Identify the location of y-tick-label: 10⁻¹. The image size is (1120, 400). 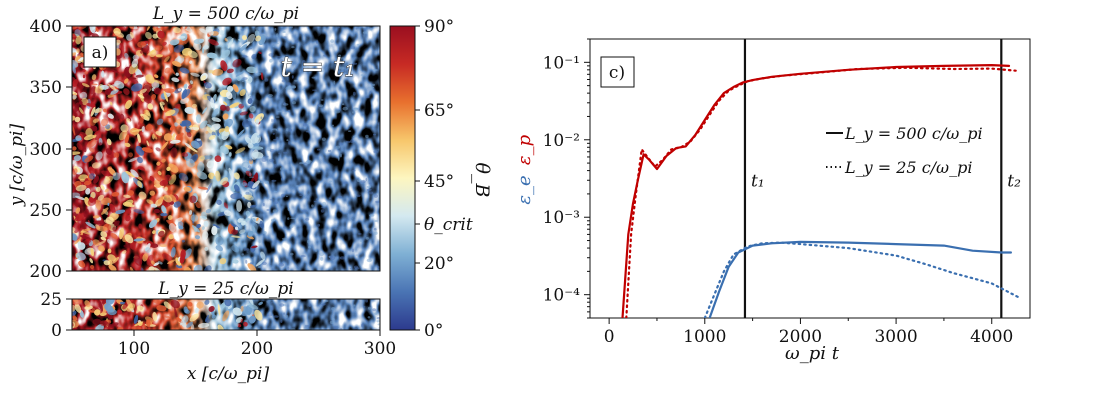
(561, 63).